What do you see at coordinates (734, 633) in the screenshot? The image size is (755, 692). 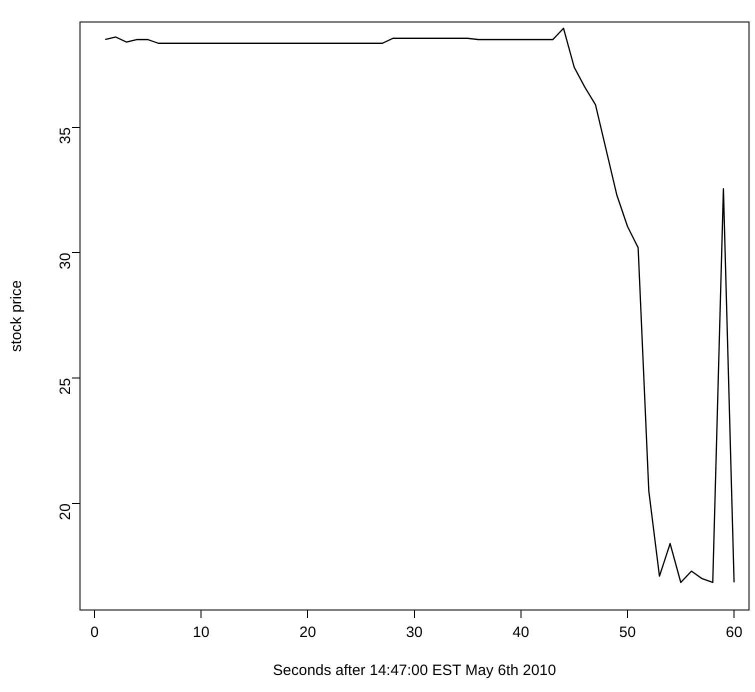 I see `x-tick-label: 60` at bounding box center [734, 633].